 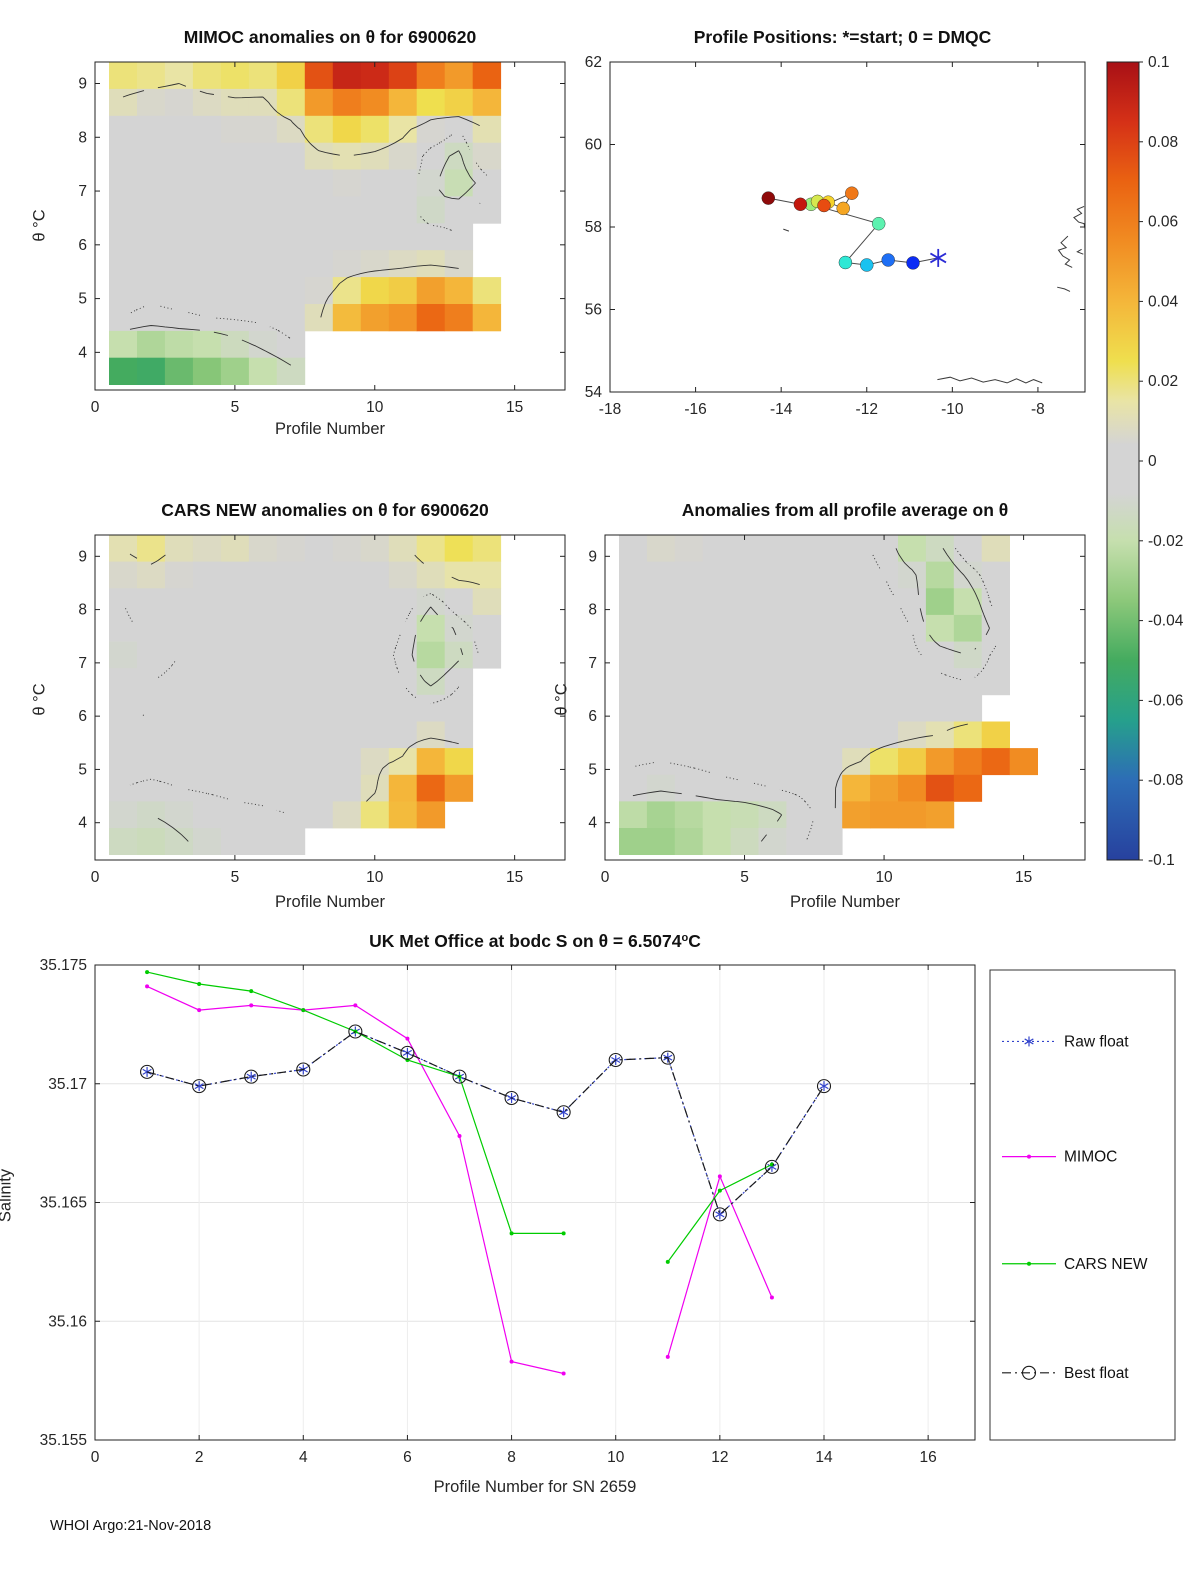 I want to click on svg-text: 2, so click(x=199, y=1457).